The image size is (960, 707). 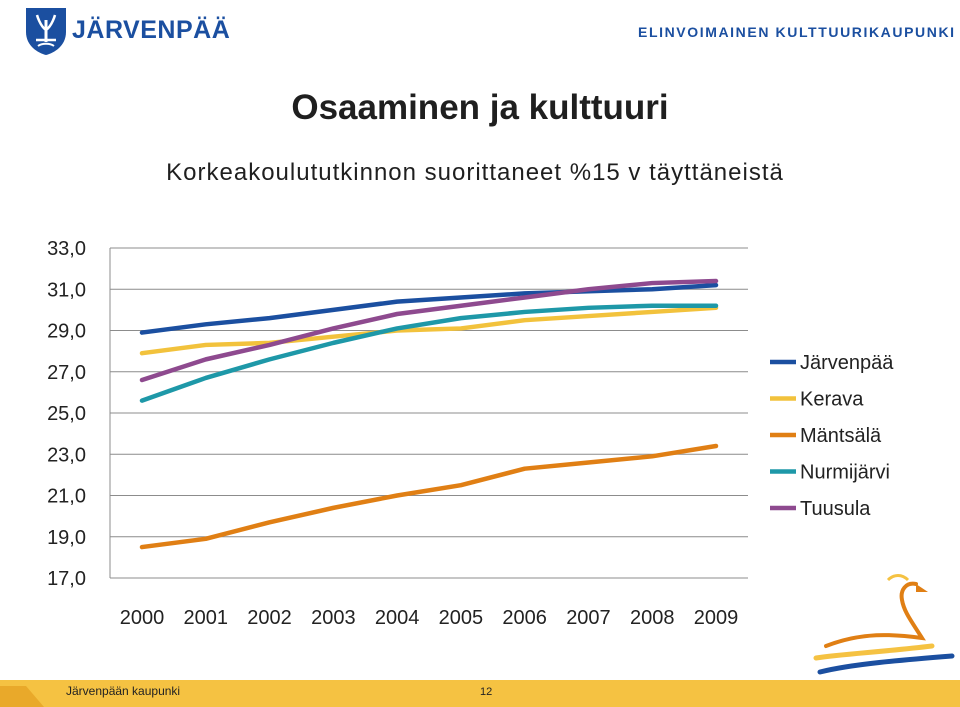 What do you see at coordinates (652, 618) in the screenshot?
I see `x-tick-label: 2008` at bounding box center [652, 618].